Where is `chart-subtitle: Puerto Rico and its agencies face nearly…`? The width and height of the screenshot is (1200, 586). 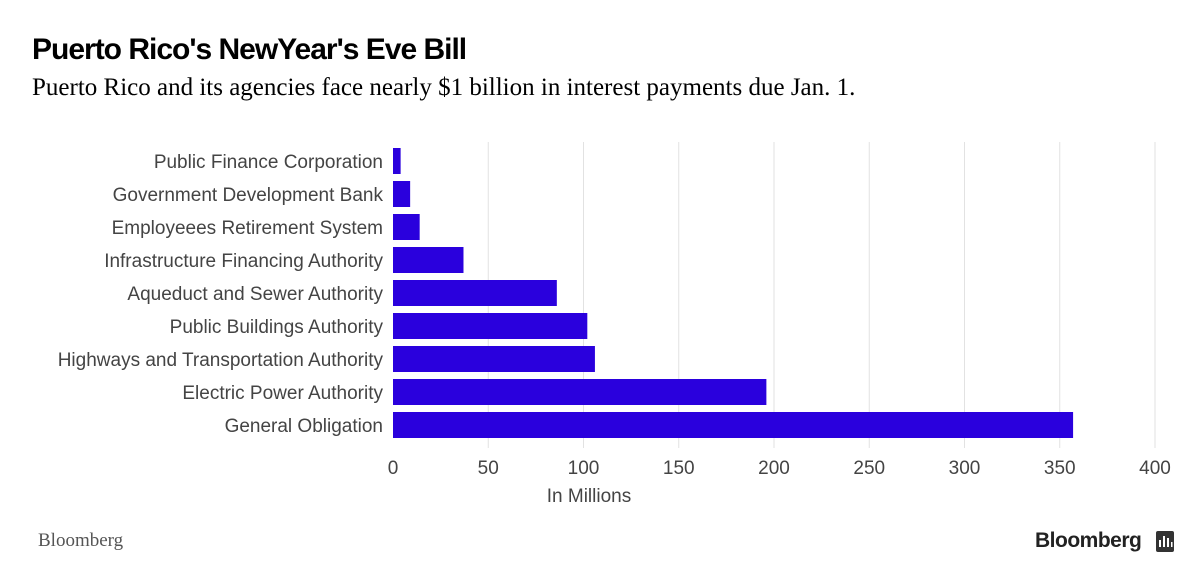 chart-subtitle: Puerto Rico and its agencies face nearly… is located at coordinates (444, 87).